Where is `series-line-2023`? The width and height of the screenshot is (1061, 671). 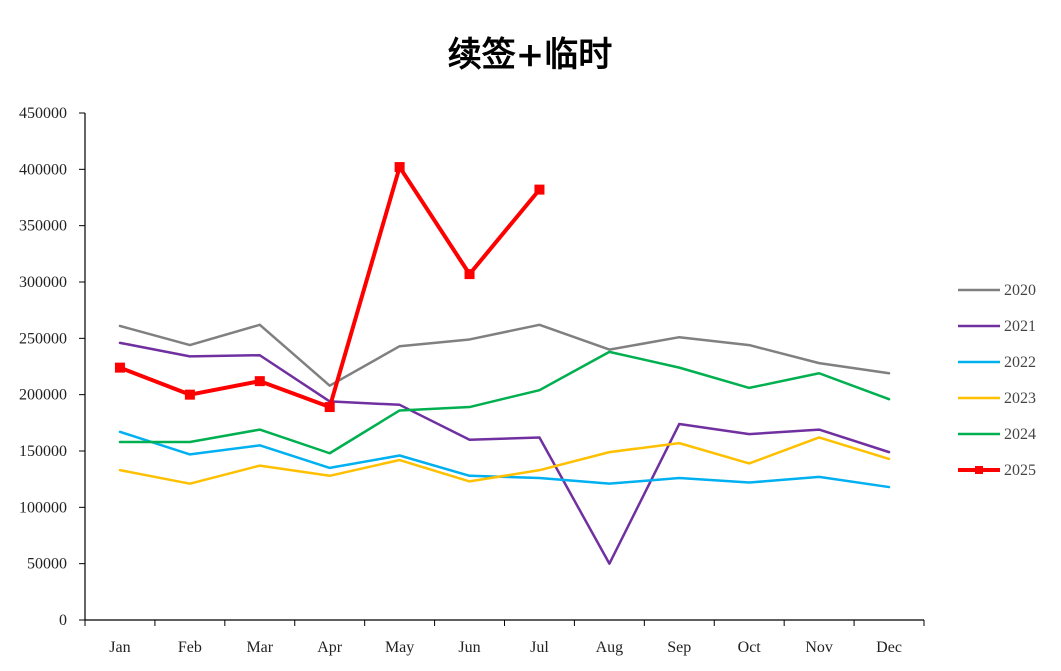
series-line-2023 is located at coordinates (504, 460).